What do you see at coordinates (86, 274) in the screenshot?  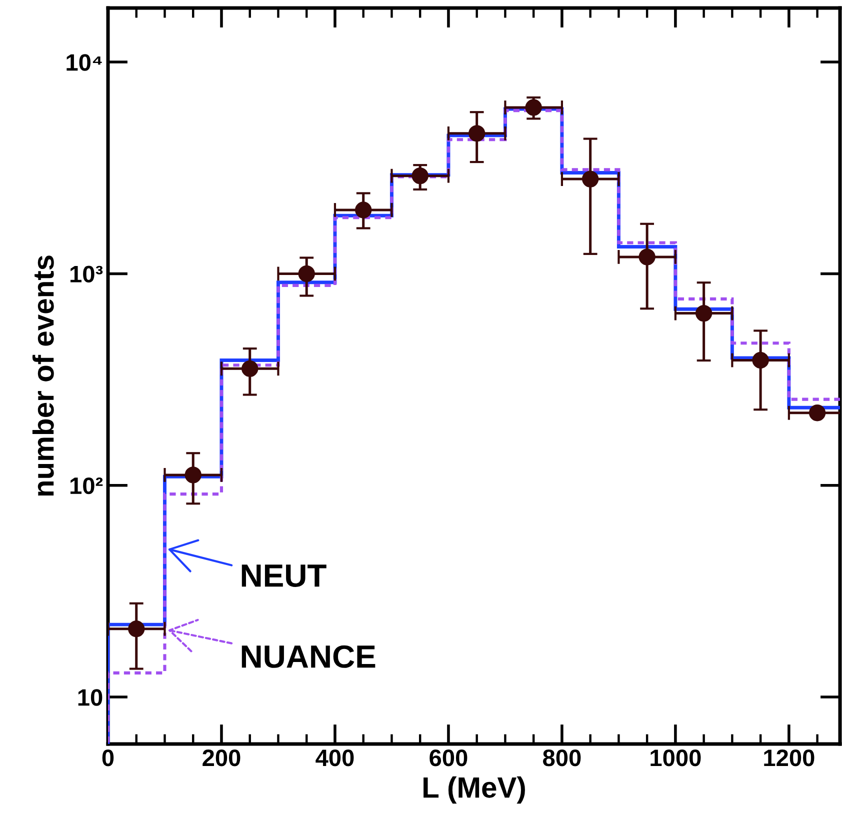 I see `y-tick-label: 10³` at bounding box center [86, 274].